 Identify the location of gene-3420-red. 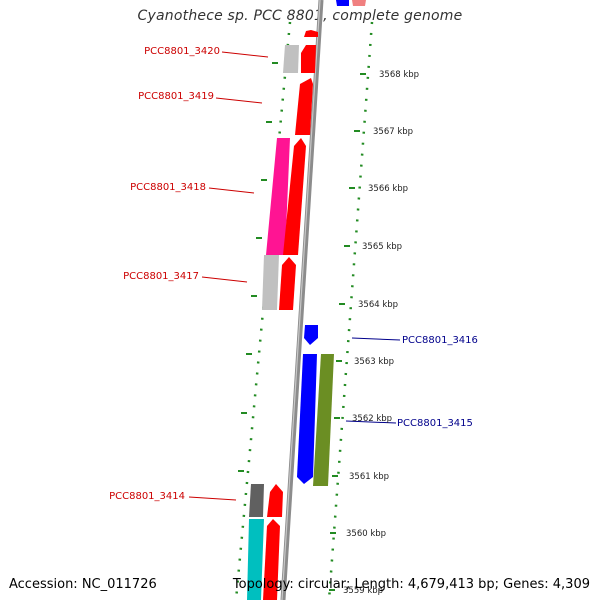
(308, 59).